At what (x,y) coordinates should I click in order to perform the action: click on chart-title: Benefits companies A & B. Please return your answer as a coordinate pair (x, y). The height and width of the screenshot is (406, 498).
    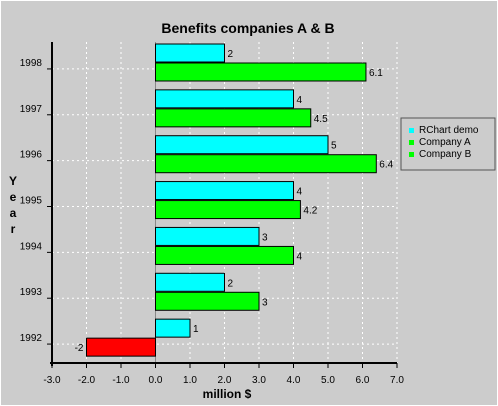
    Looking at the image, I should click on (247, 28).